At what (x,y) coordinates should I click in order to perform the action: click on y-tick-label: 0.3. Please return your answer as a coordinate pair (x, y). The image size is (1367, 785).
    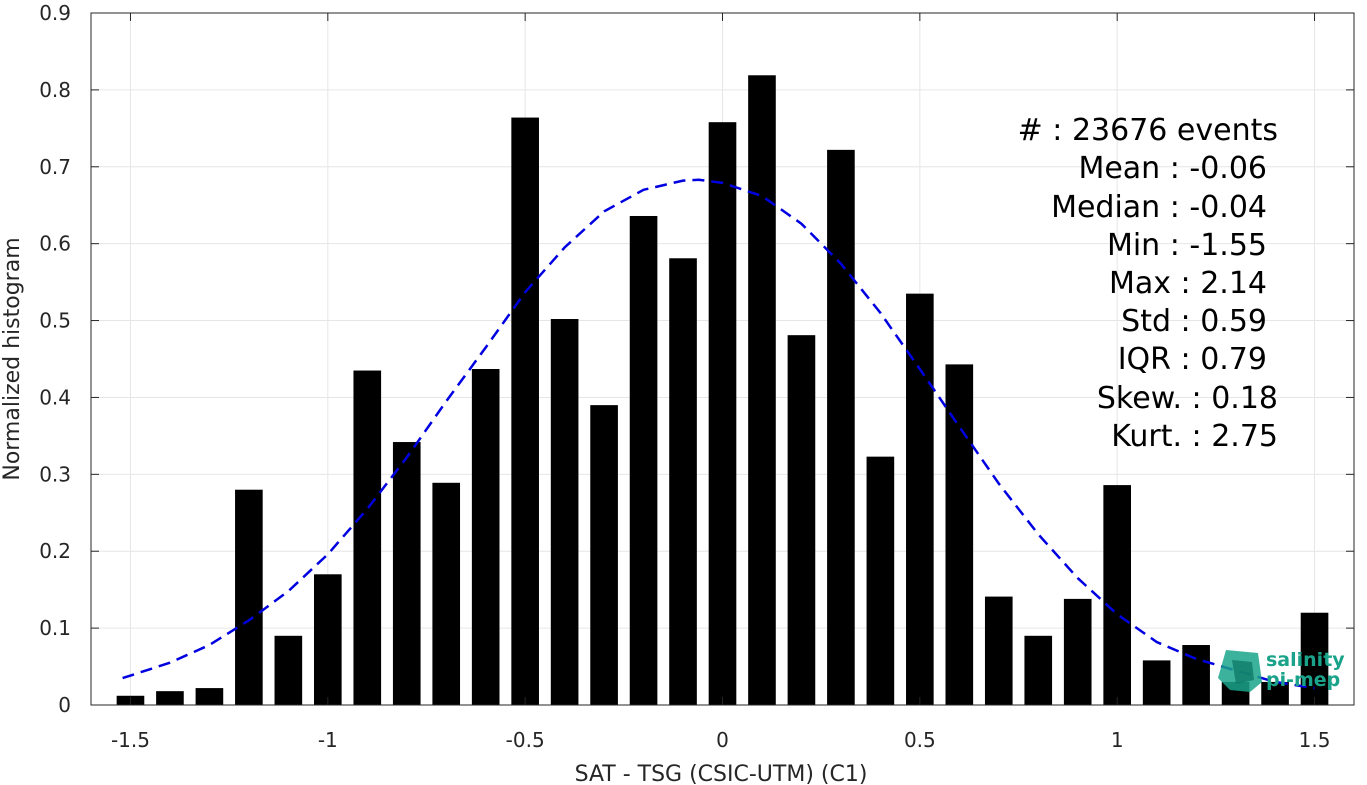
    Looking at the image, I should click on (55, 474).